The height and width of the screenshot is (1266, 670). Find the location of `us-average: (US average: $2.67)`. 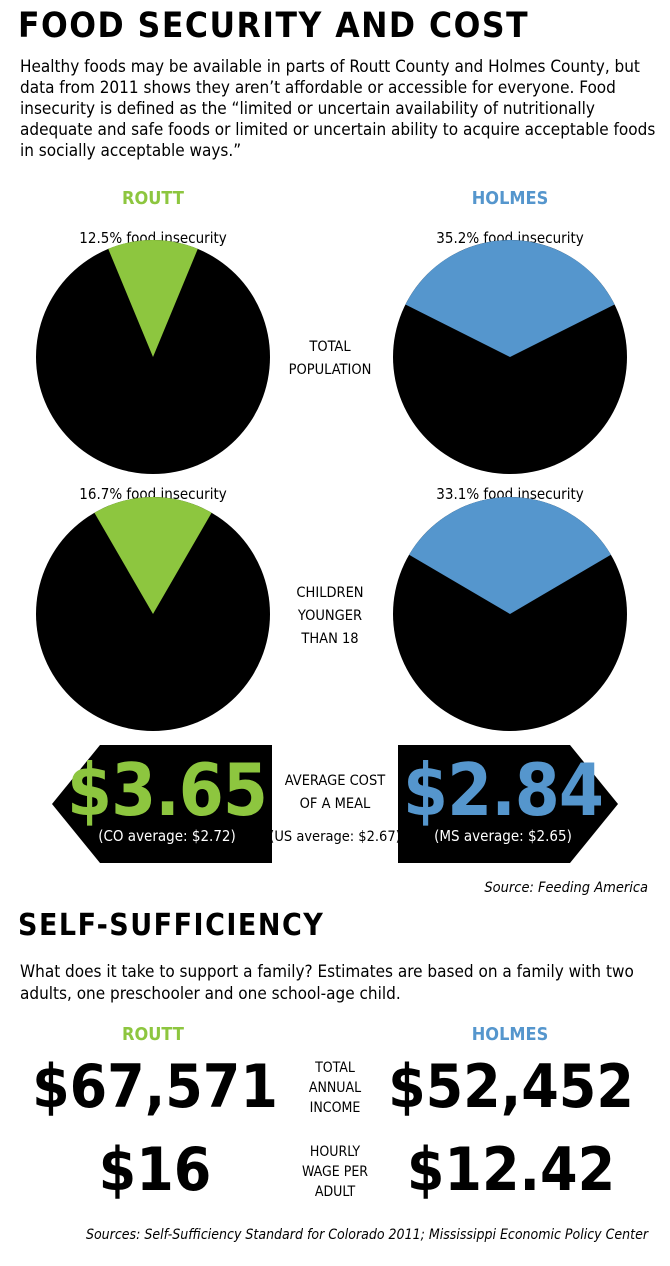

us-average: (US average: $2.67) is located at coordinates (335, 837).